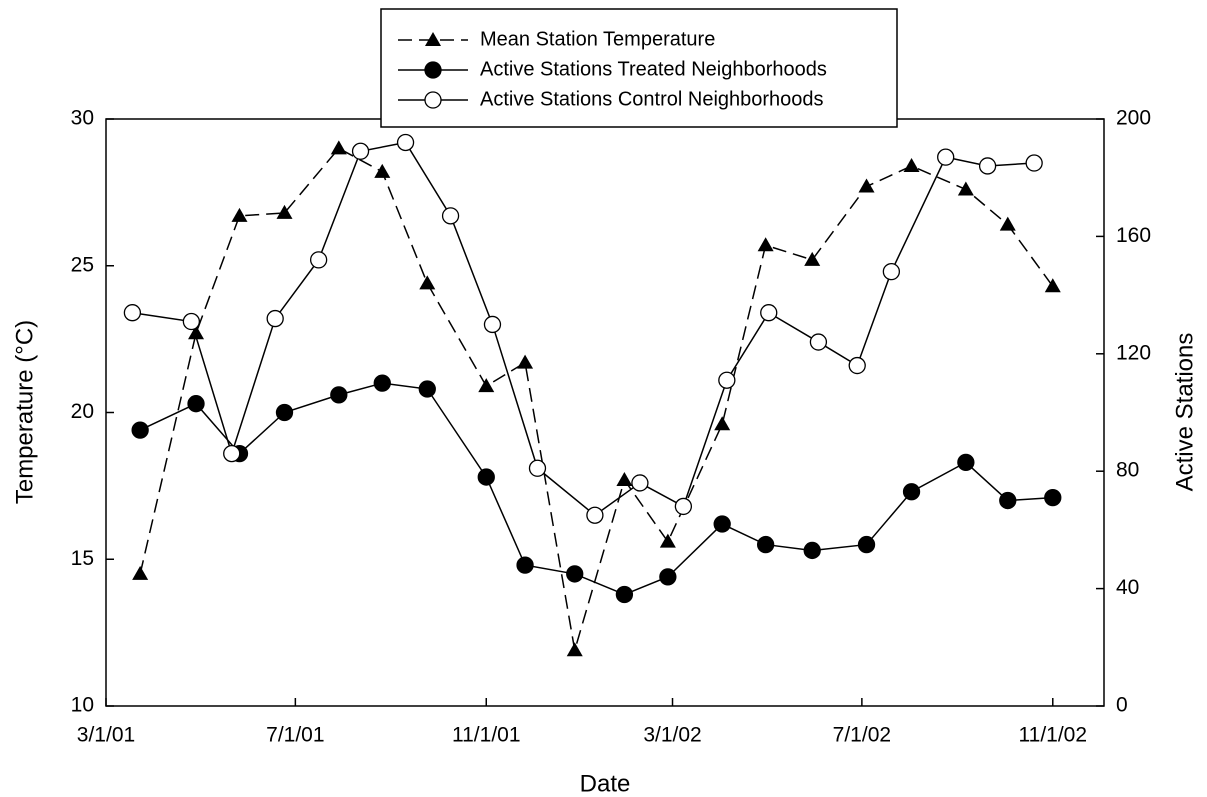 The width and height of the screenshot is (1207, 797). I want to click on legend-box, so click(639, 68).